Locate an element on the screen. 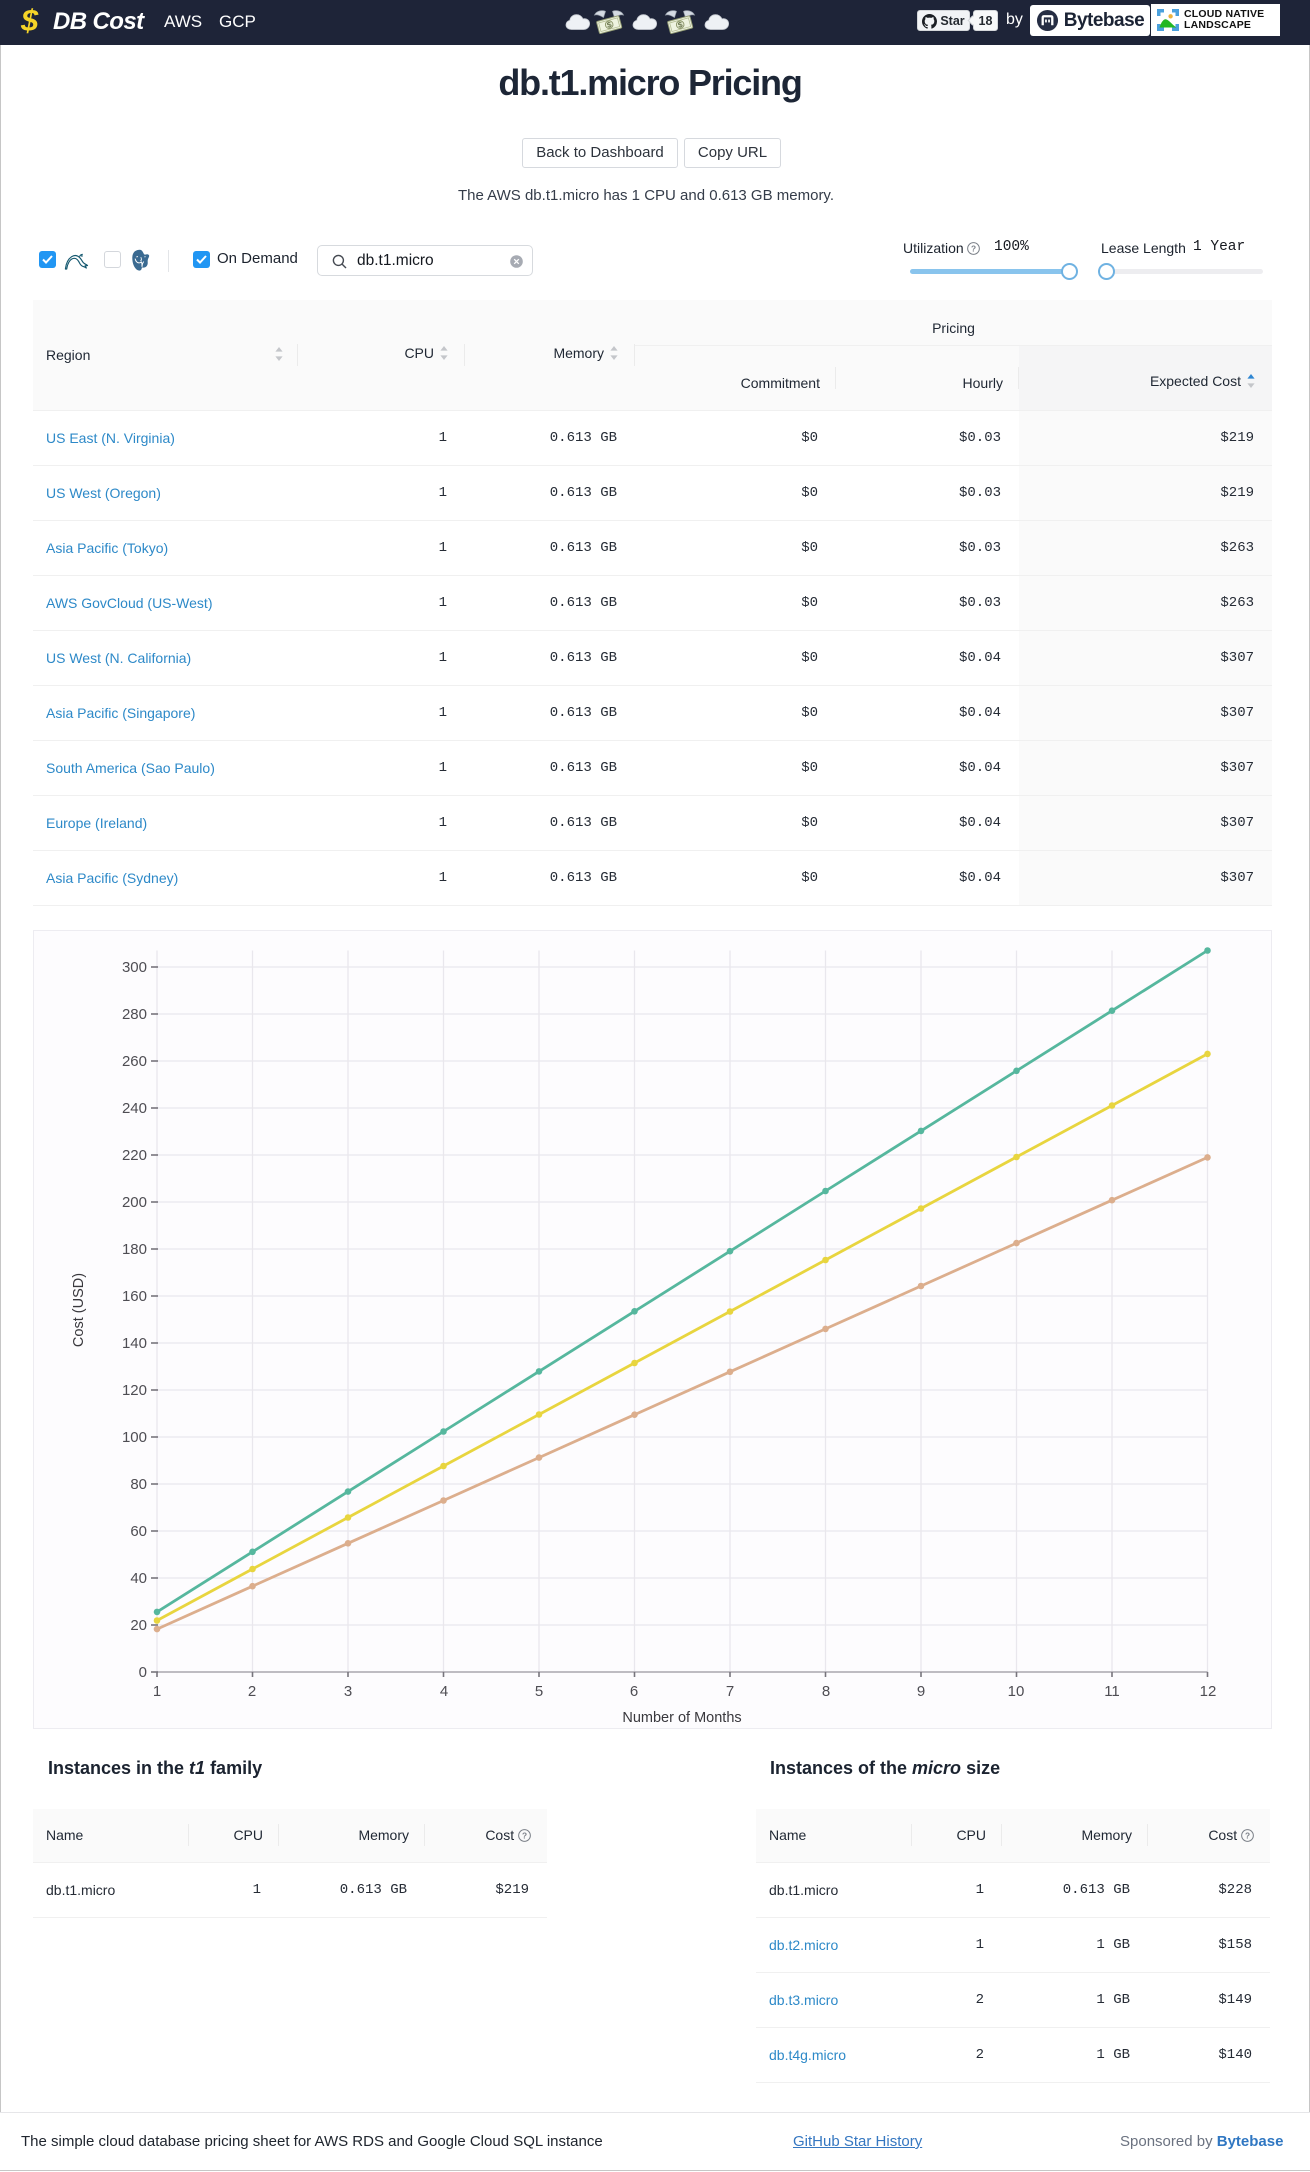 This screenshot has height=2172, width=1310. svg-text: 11 is located at coordinates (1112, 1691).